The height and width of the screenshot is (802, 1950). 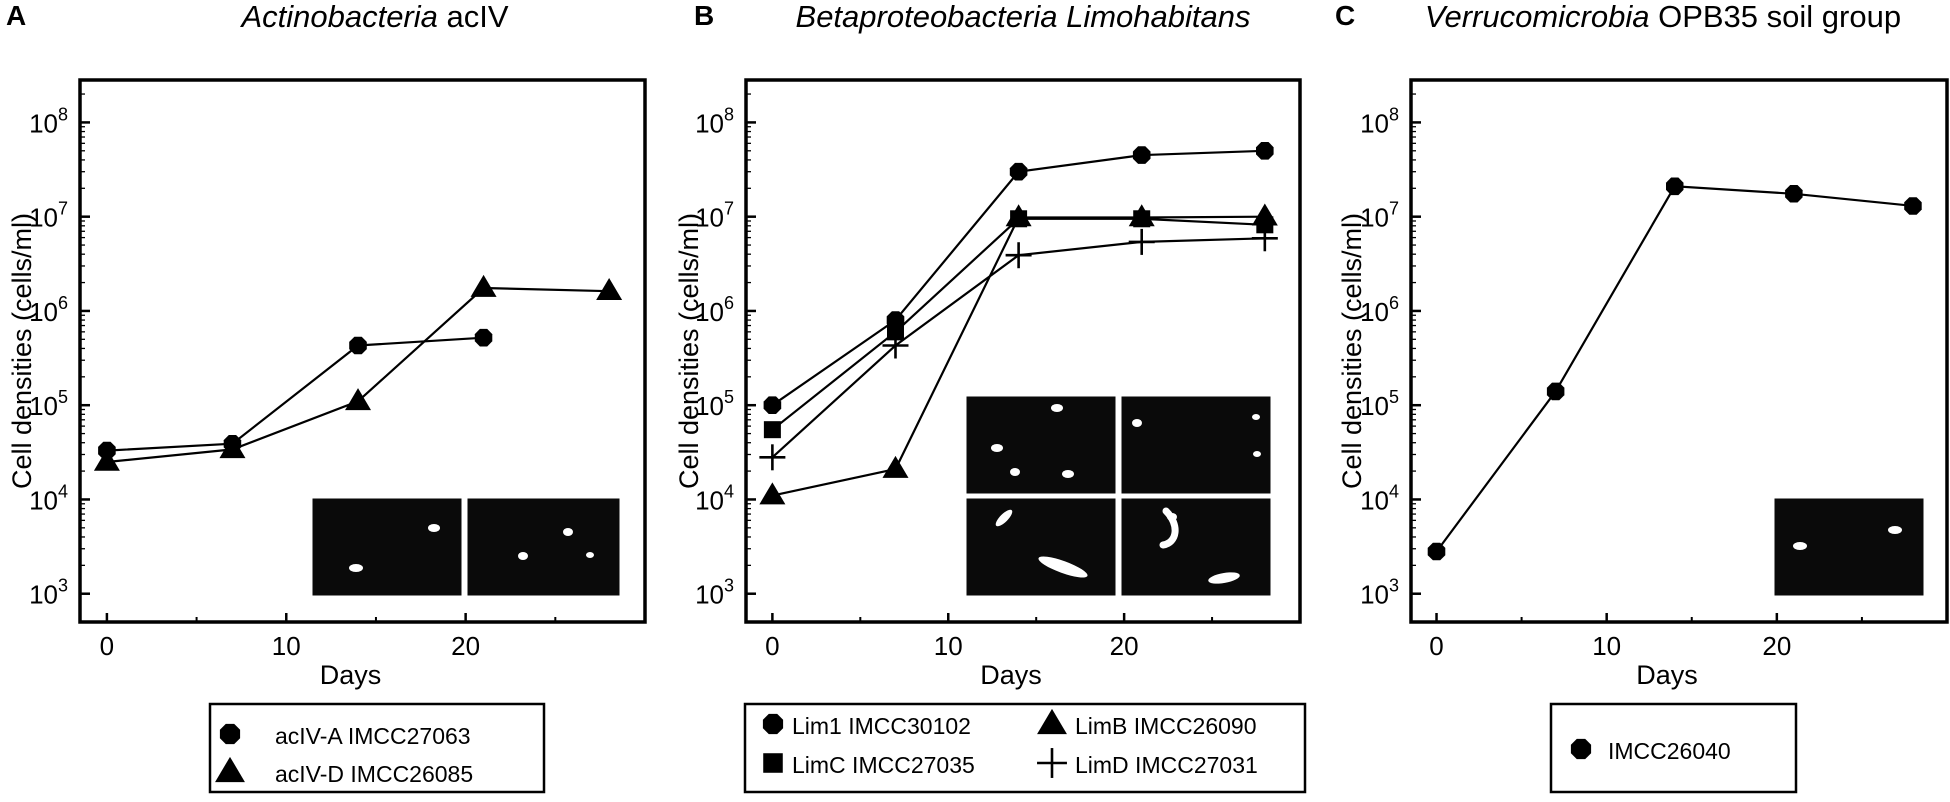 I want to click on legend-item: Lim1 IMCC30102, so click(x=866, y=726).